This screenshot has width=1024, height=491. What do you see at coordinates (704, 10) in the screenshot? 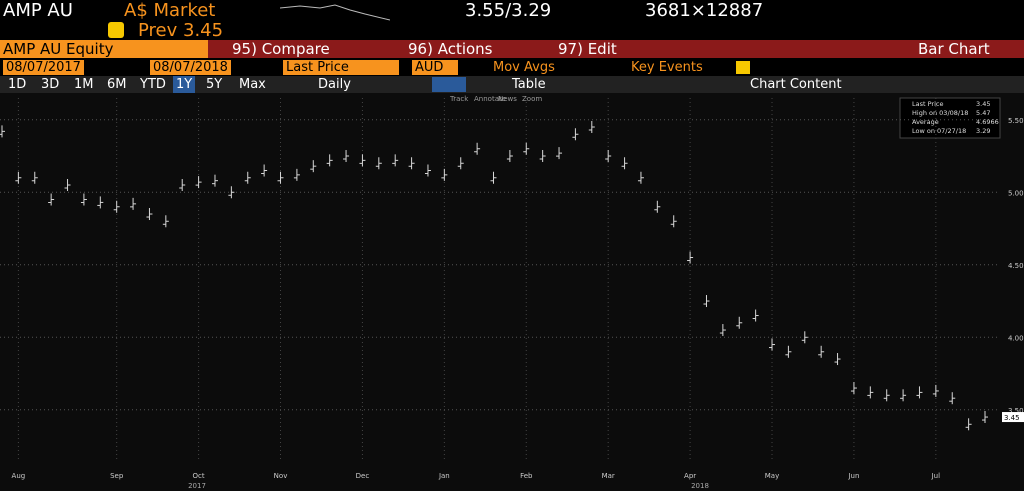
I see `size: 3681×12887` at bounding box center [704, 10].